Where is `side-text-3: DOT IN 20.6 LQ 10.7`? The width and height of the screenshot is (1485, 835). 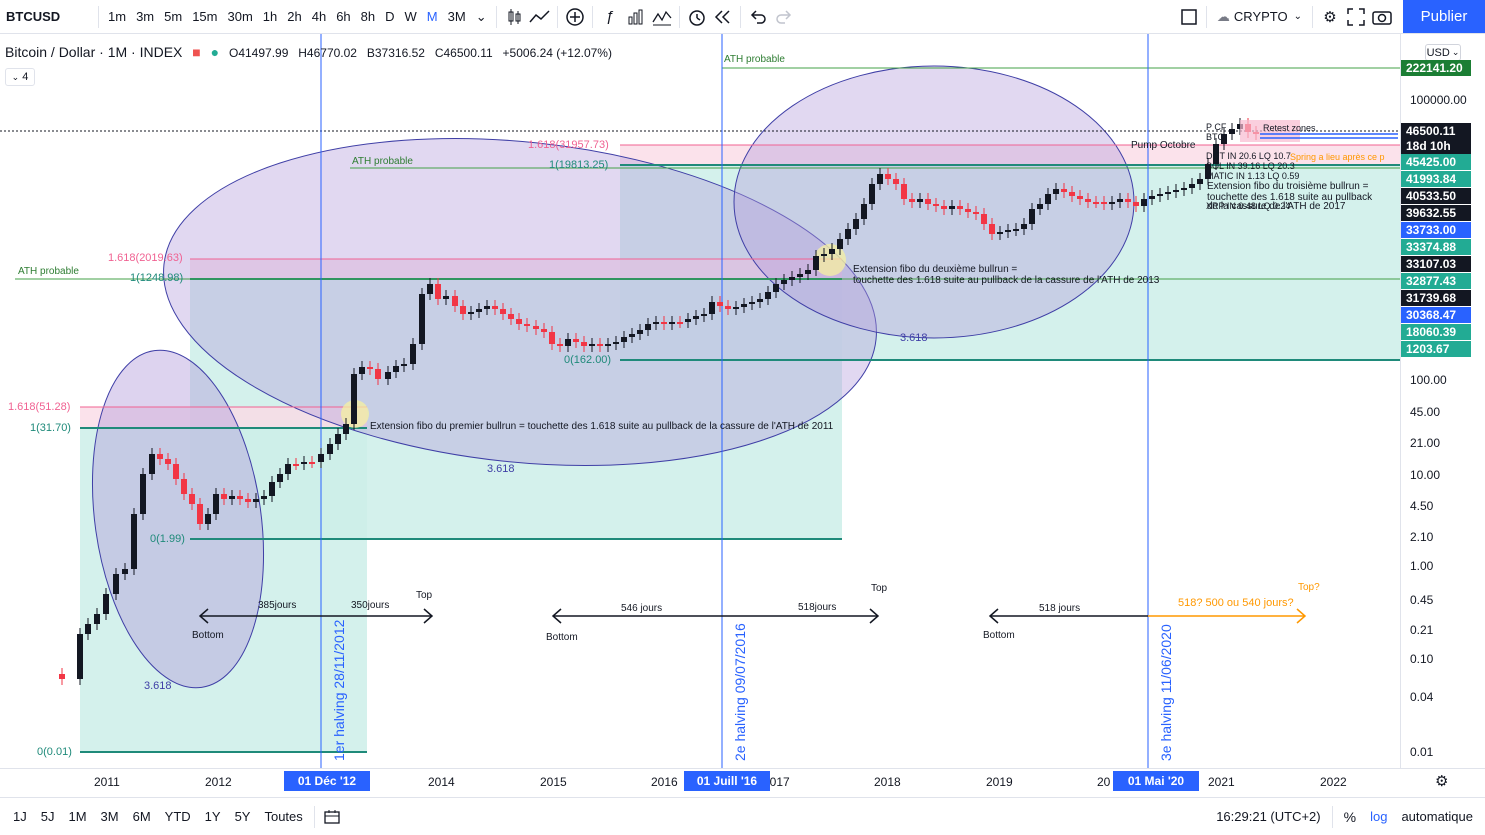 side-text-3: DOT IN 20.6 LQ 10.7 is located at coordinates (1248, 156).